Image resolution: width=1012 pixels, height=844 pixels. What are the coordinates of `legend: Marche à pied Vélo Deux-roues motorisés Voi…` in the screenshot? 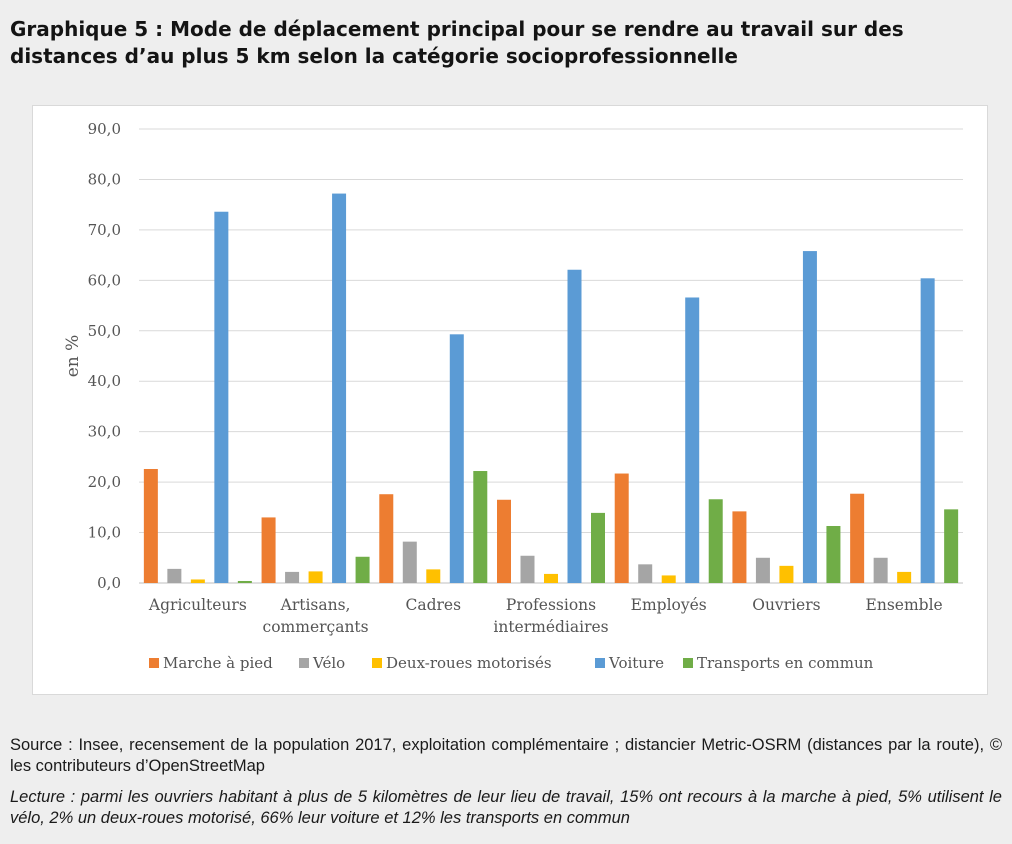 It's located at (511, 663).